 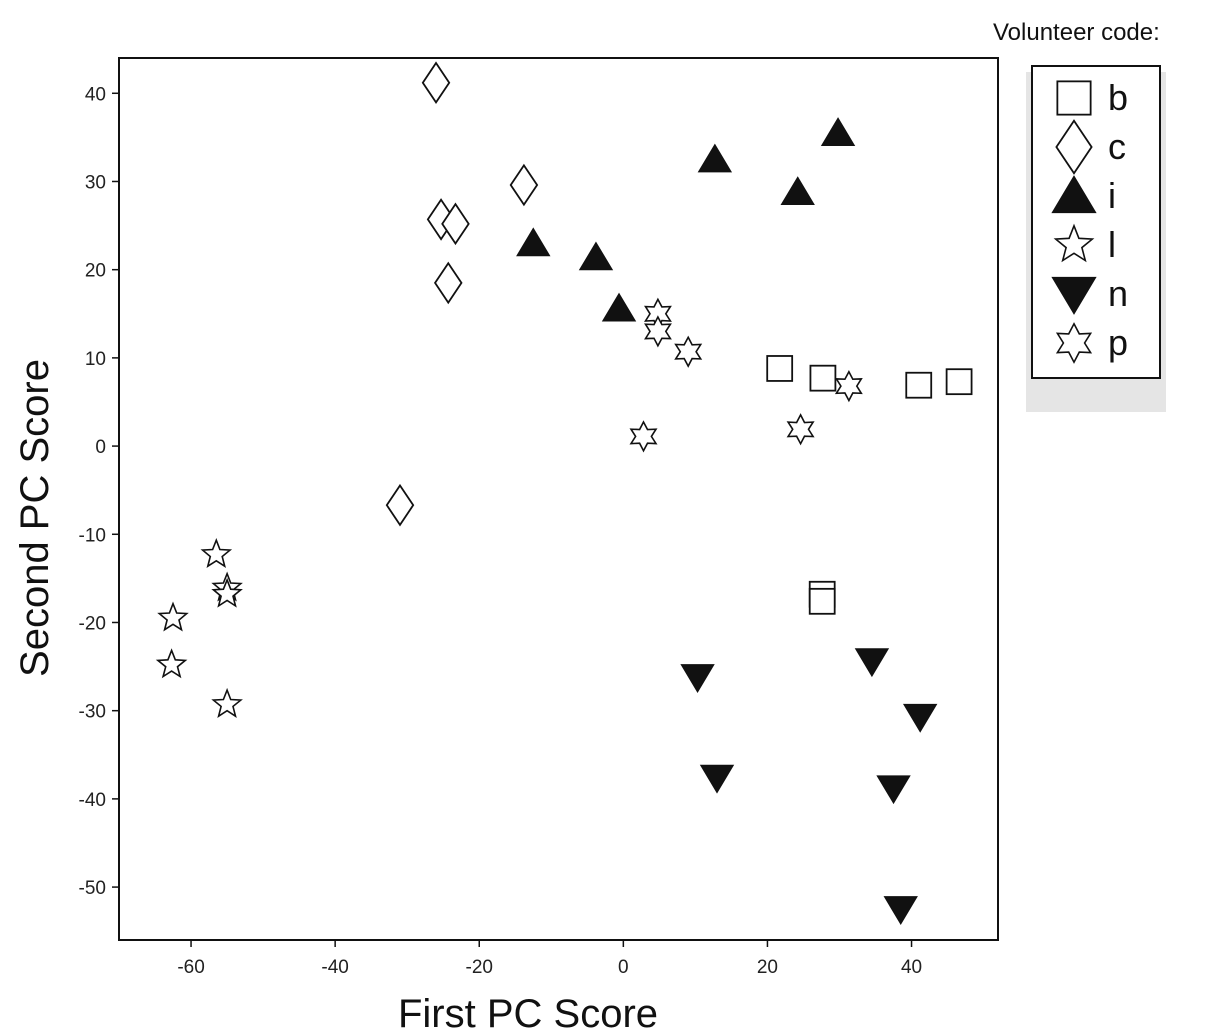 I want to click on x-tick-label: 0, so click(x=623, y=967).